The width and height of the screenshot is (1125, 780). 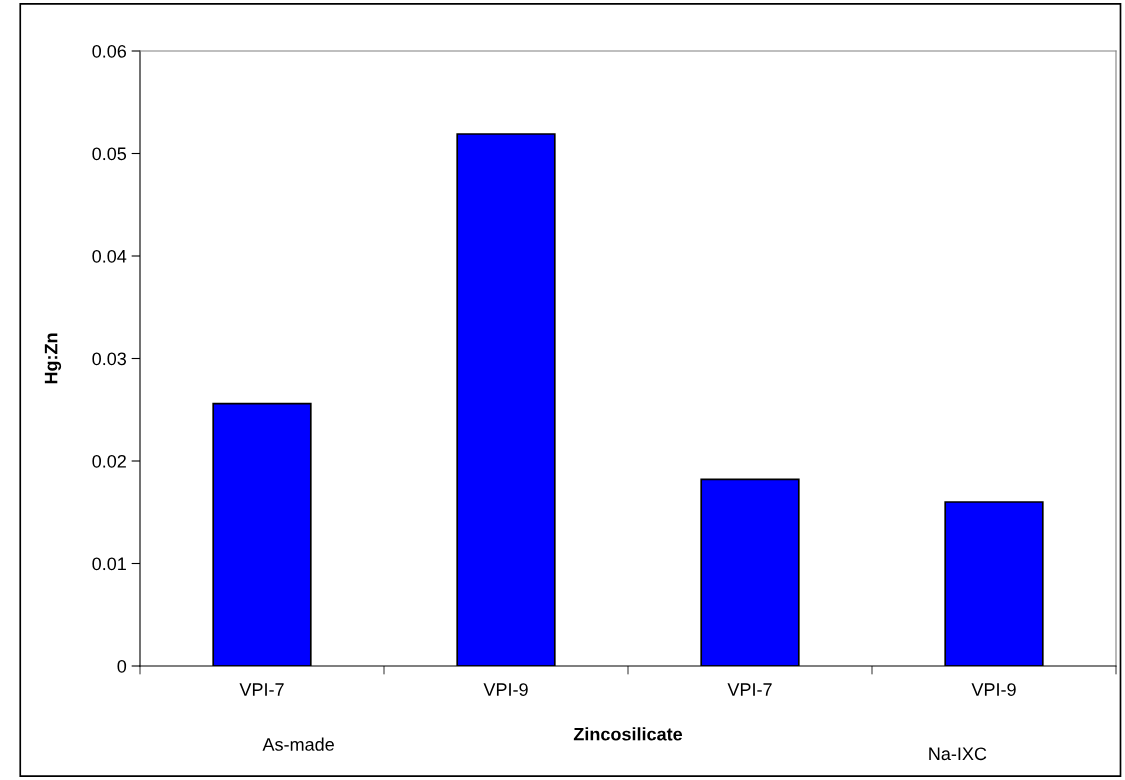 What do you see at coordinates (109, 564) in the screenshot?
I see `y-tick-label: 0.01` at bounding box center [109, 564].